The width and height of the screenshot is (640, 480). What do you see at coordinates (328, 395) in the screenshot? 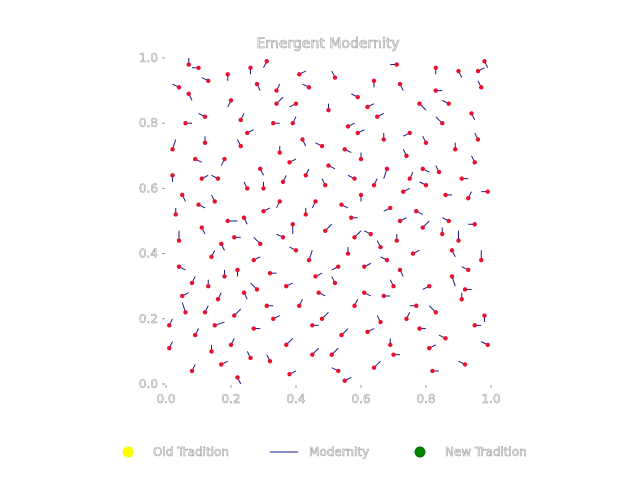
I see `x-axis: 0.0 0.2 0.4 0.6 0.8 1.0` at bounding box center [328, 395].